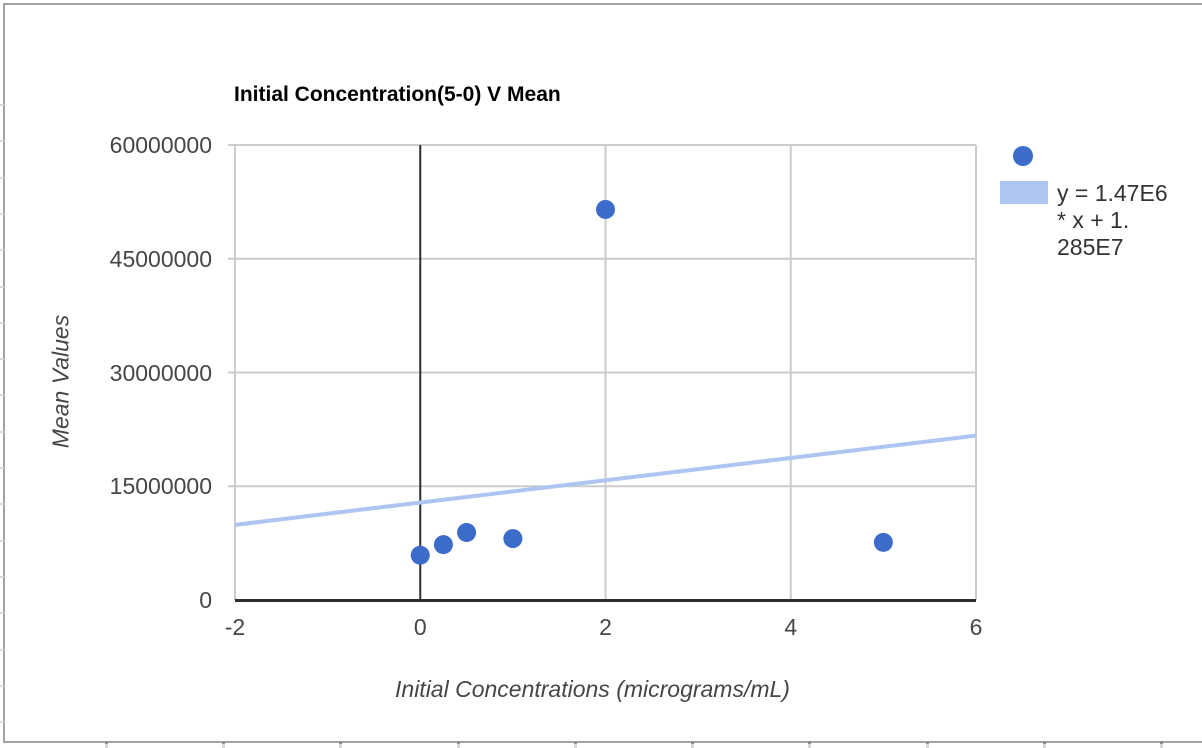 This screenshot has height=748, width=1202. What do you see at coordinates (1024, 192) in the screenshot?
I see `legend-trendline-swatch` at bounding box center [1024, 192].